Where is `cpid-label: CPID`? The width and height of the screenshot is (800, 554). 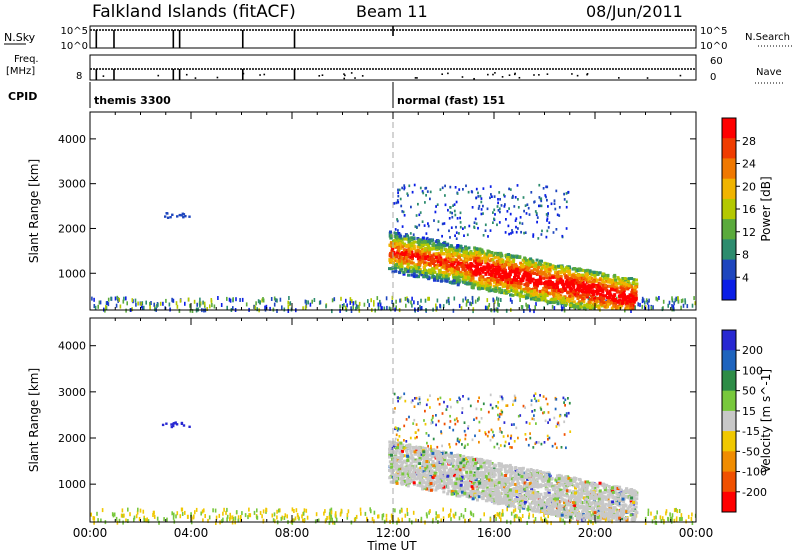
cpid-label: CPID is located at coordinates (22, 96).